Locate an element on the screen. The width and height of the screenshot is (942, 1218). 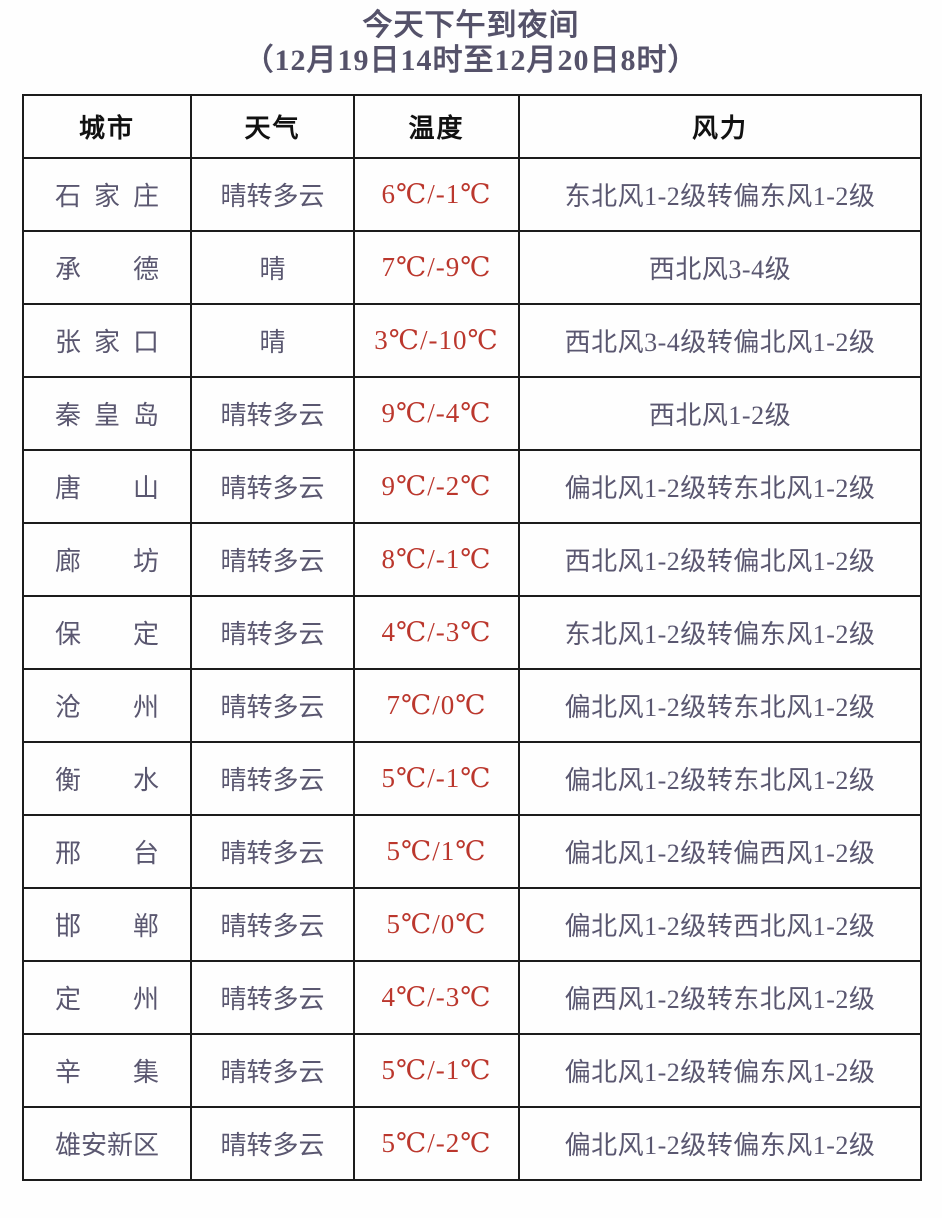
city-cell: 张家口 is located at coordinates (107, 340).